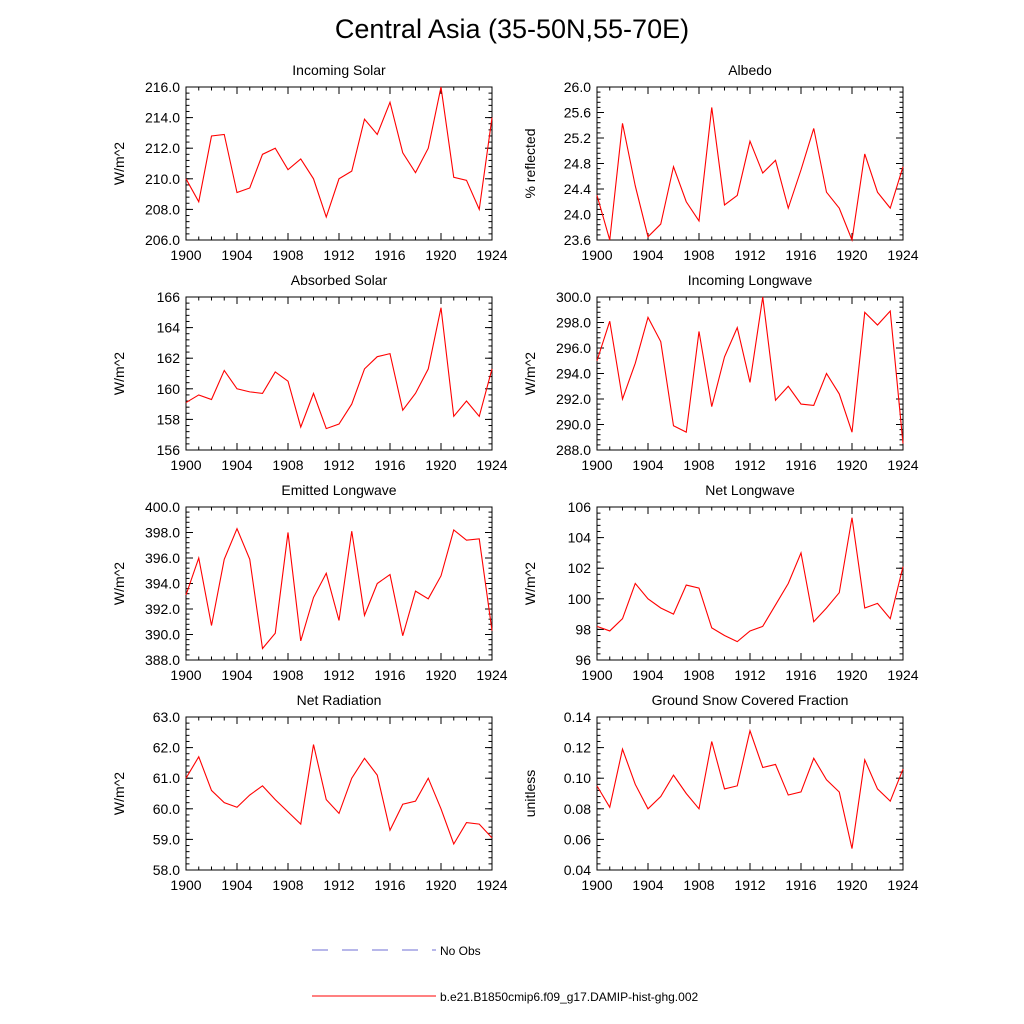 This screenshot has width=1024, height=1024. Describe the element at coordinates (162, 240) in the screenshot. I see `y-tick-label: 206.0` at that location.